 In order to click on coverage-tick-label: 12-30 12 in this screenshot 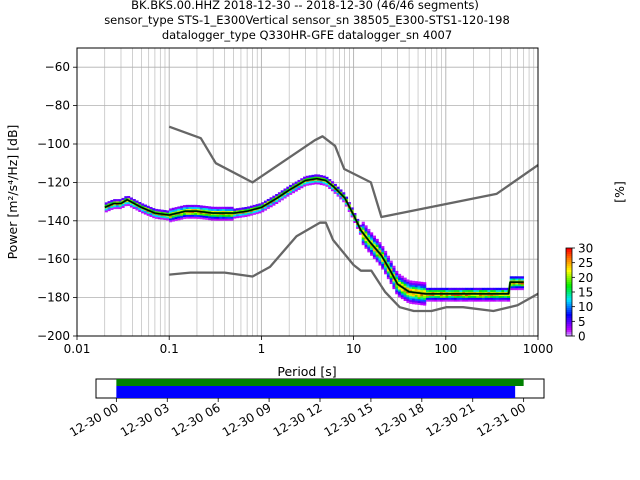, I will do `click(298, 419)`.